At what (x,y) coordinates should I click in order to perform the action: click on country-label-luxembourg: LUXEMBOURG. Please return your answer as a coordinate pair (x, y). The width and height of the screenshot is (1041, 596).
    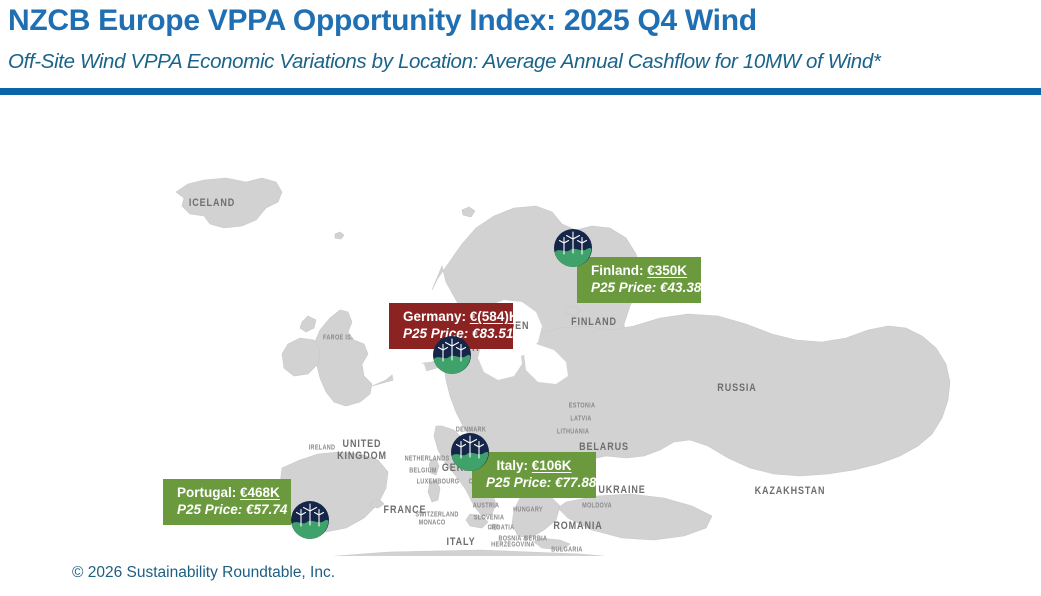
    Looking at the image, I should click on (438, 482).